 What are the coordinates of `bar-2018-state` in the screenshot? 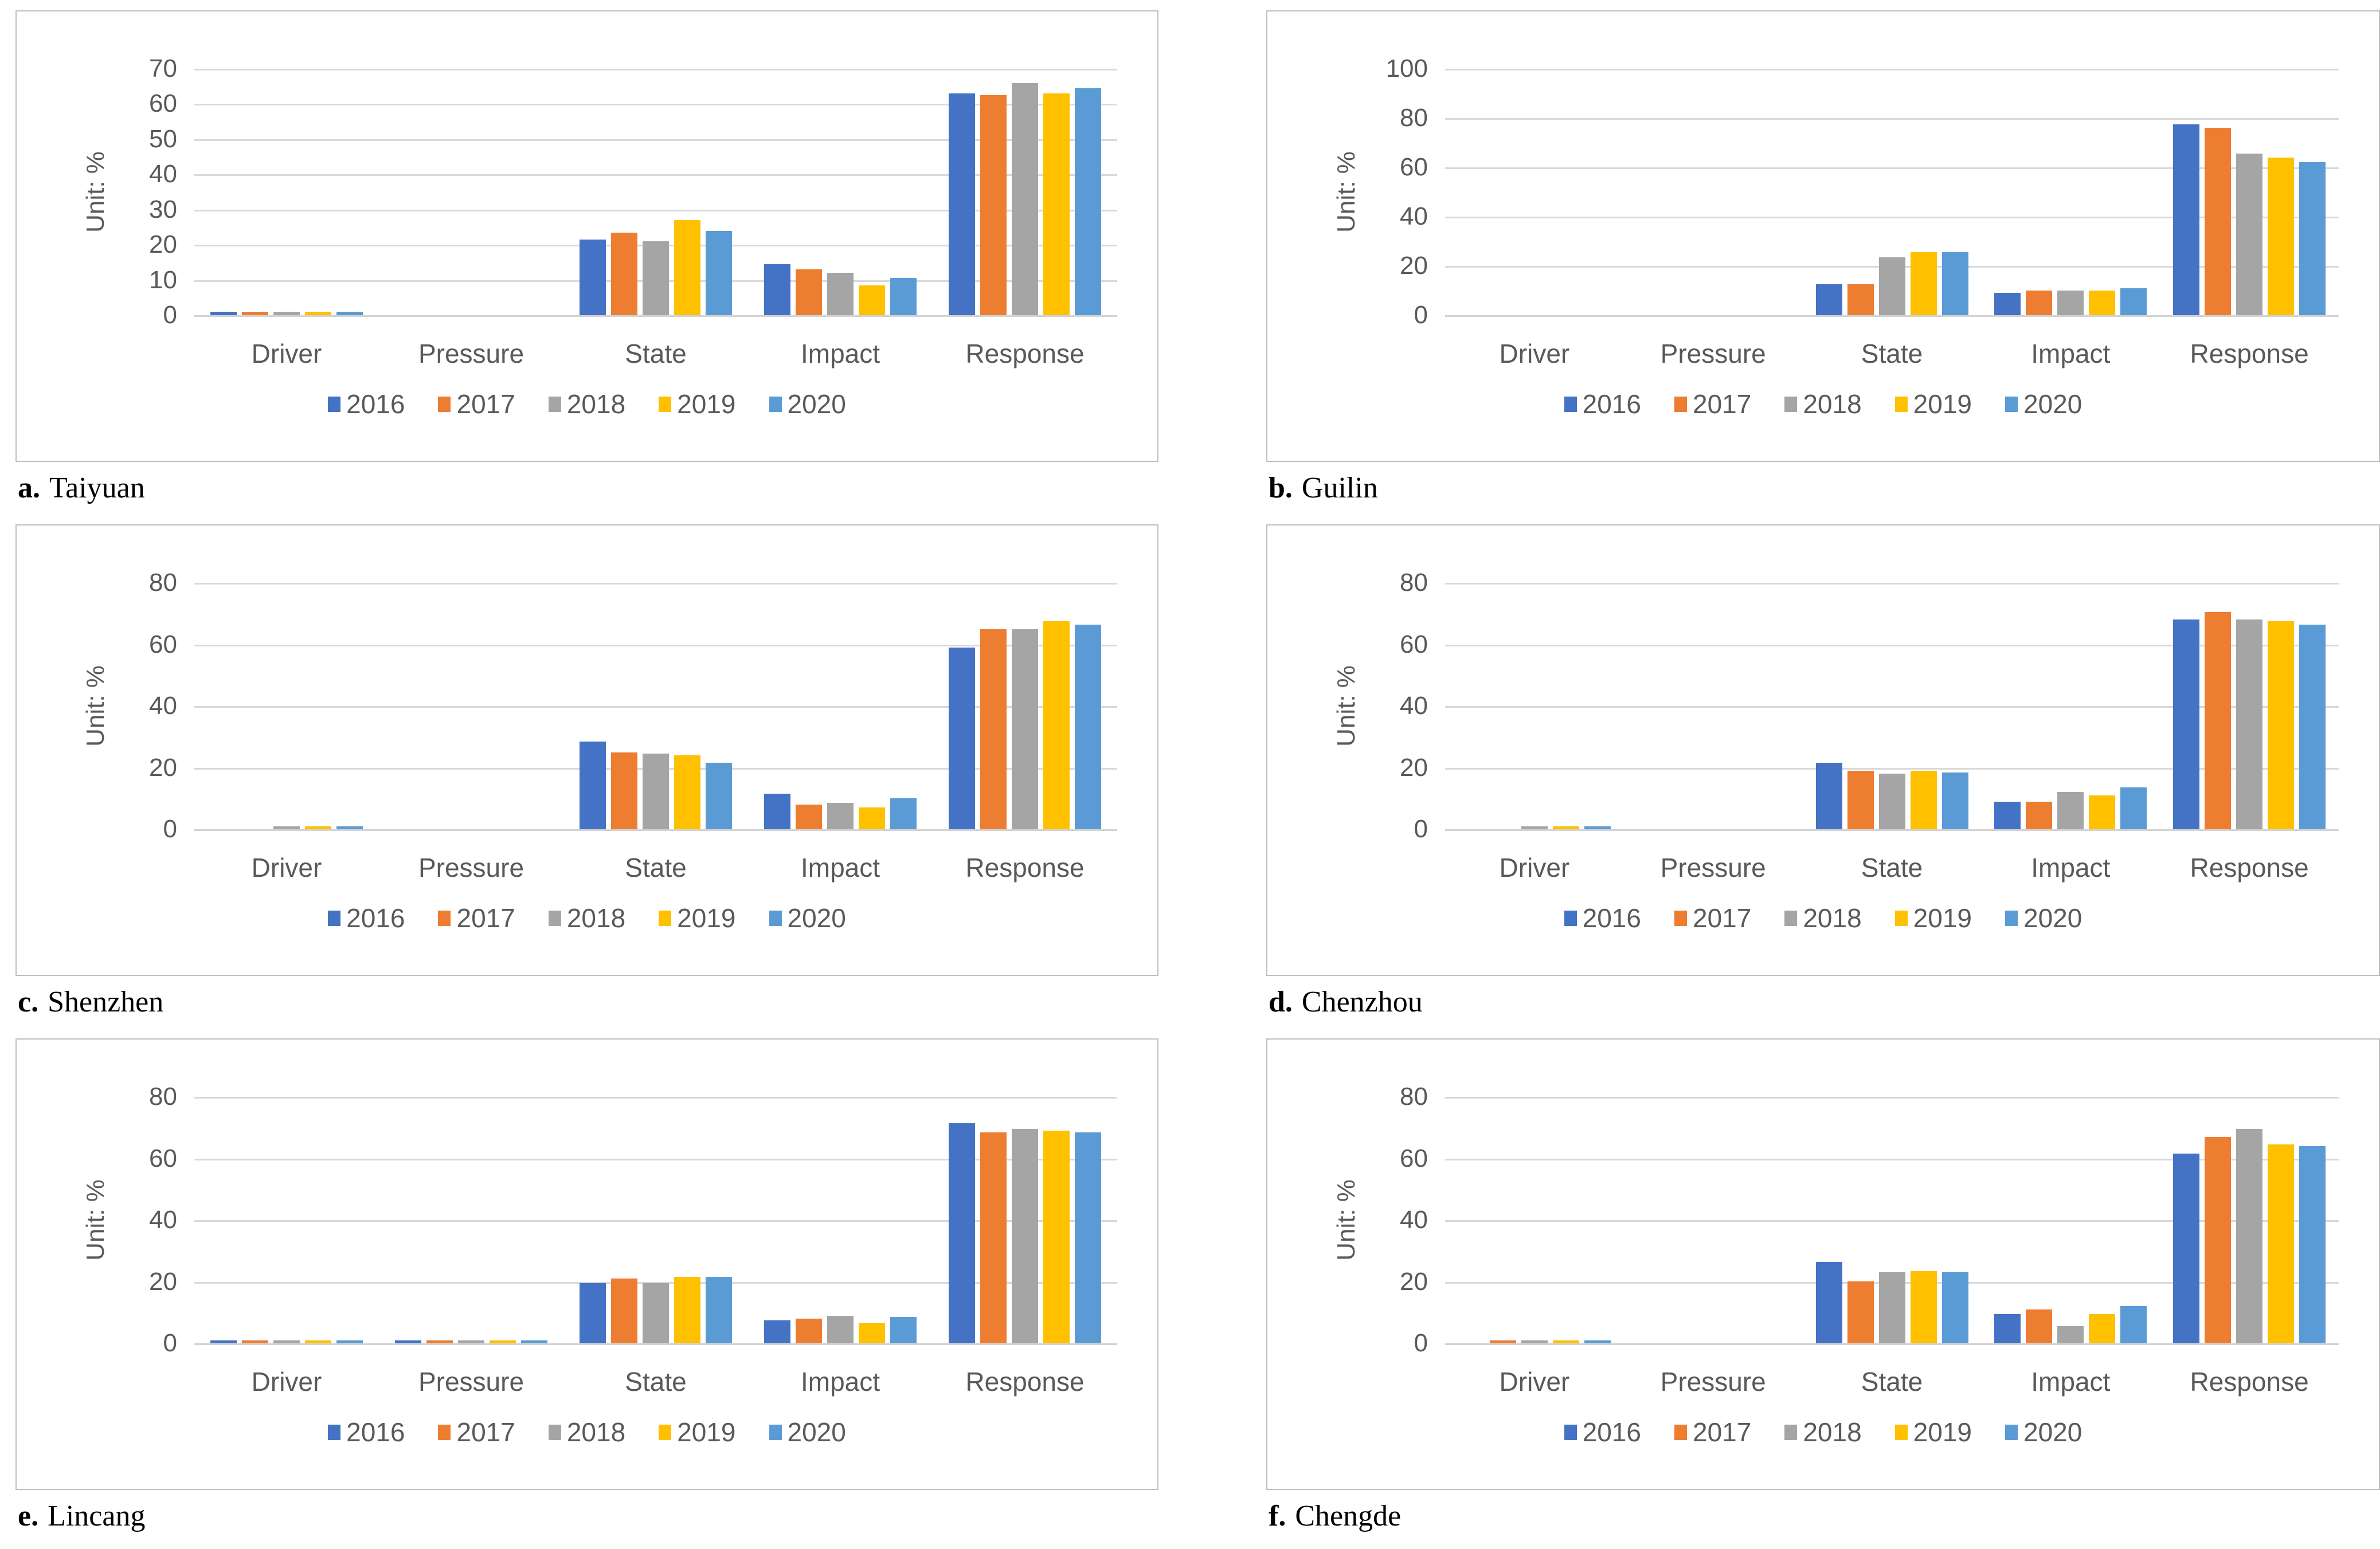 It's located at (1892, 1307).